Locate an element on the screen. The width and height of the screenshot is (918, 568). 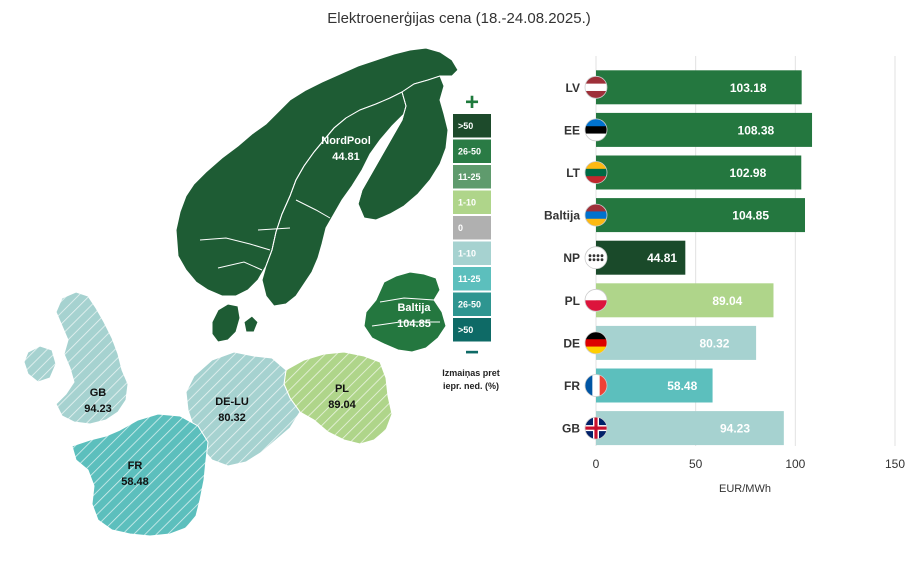
category-label: Baltija is located at coordinates (562, 216).